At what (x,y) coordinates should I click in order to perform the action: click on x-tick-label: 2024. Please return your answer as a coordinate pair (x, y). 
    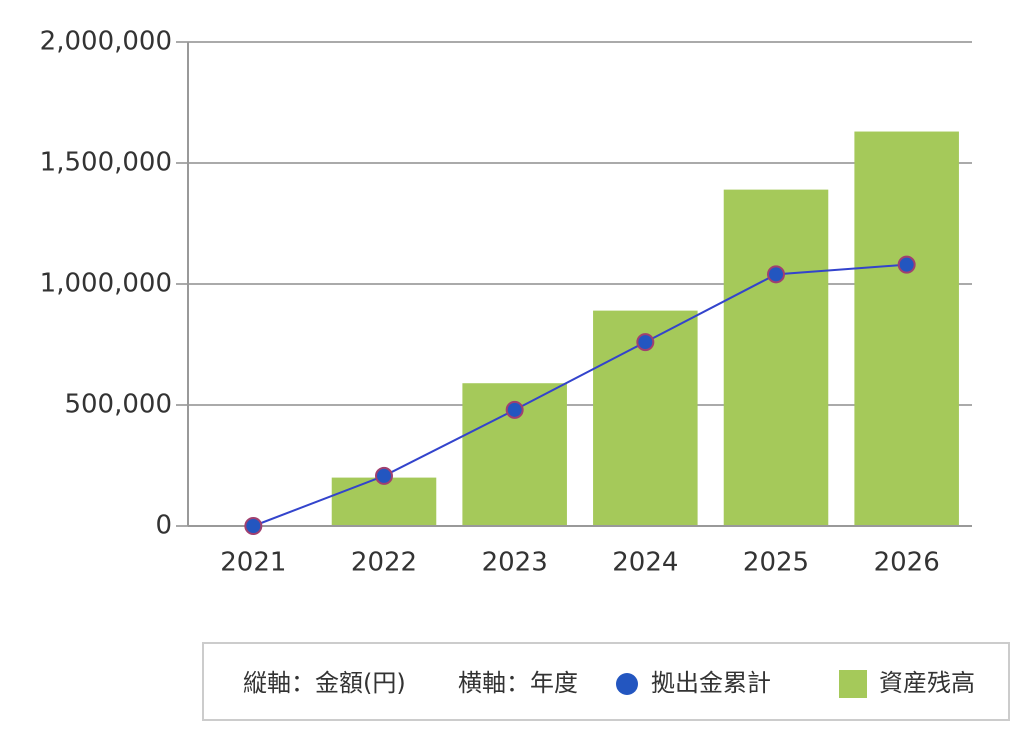
    Looking at the image, I should click on (645, 563).